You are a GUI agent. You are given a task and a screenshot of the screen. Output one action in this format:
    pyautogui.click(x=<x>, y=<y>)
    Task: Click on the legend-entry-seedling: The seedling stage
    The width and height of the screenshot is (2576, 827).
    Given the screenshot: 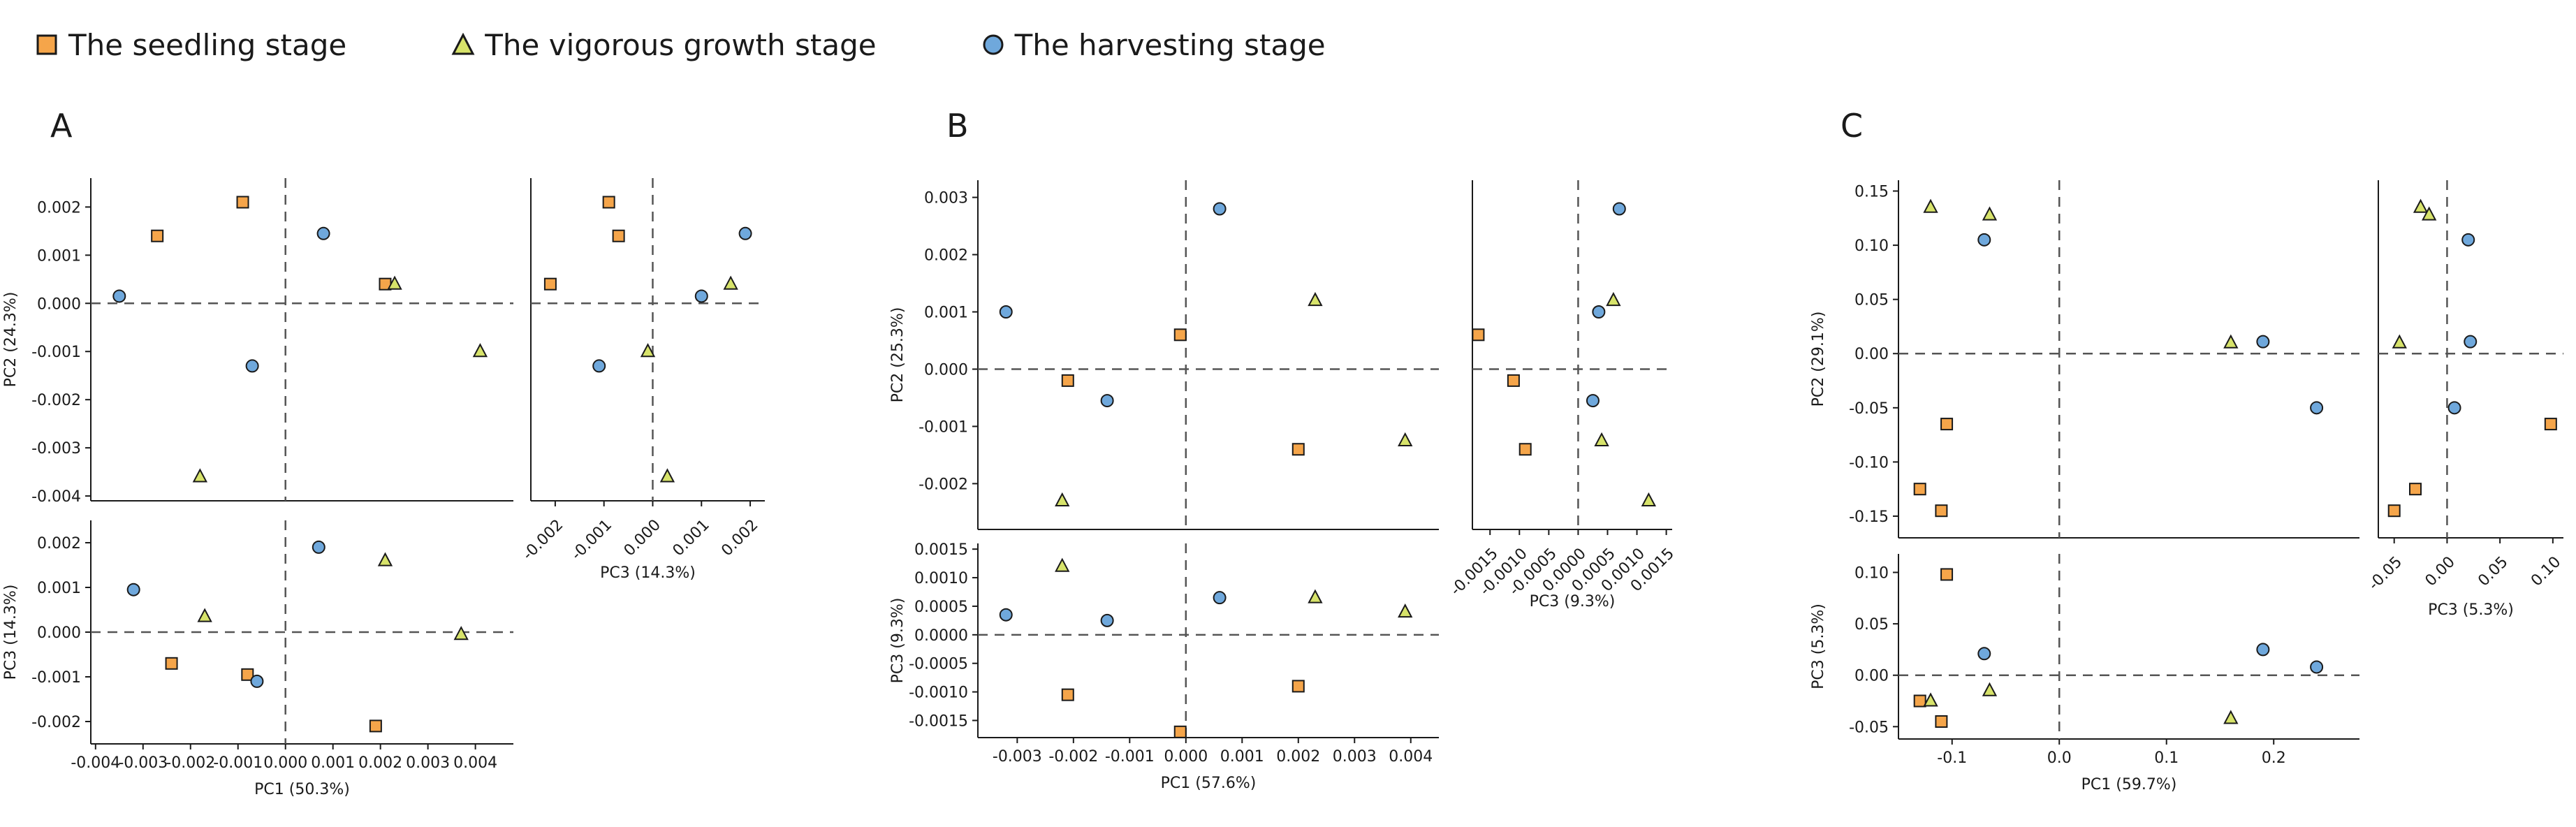 What is the action you would take?
    pyautogui.click(x=190, y=45)
    